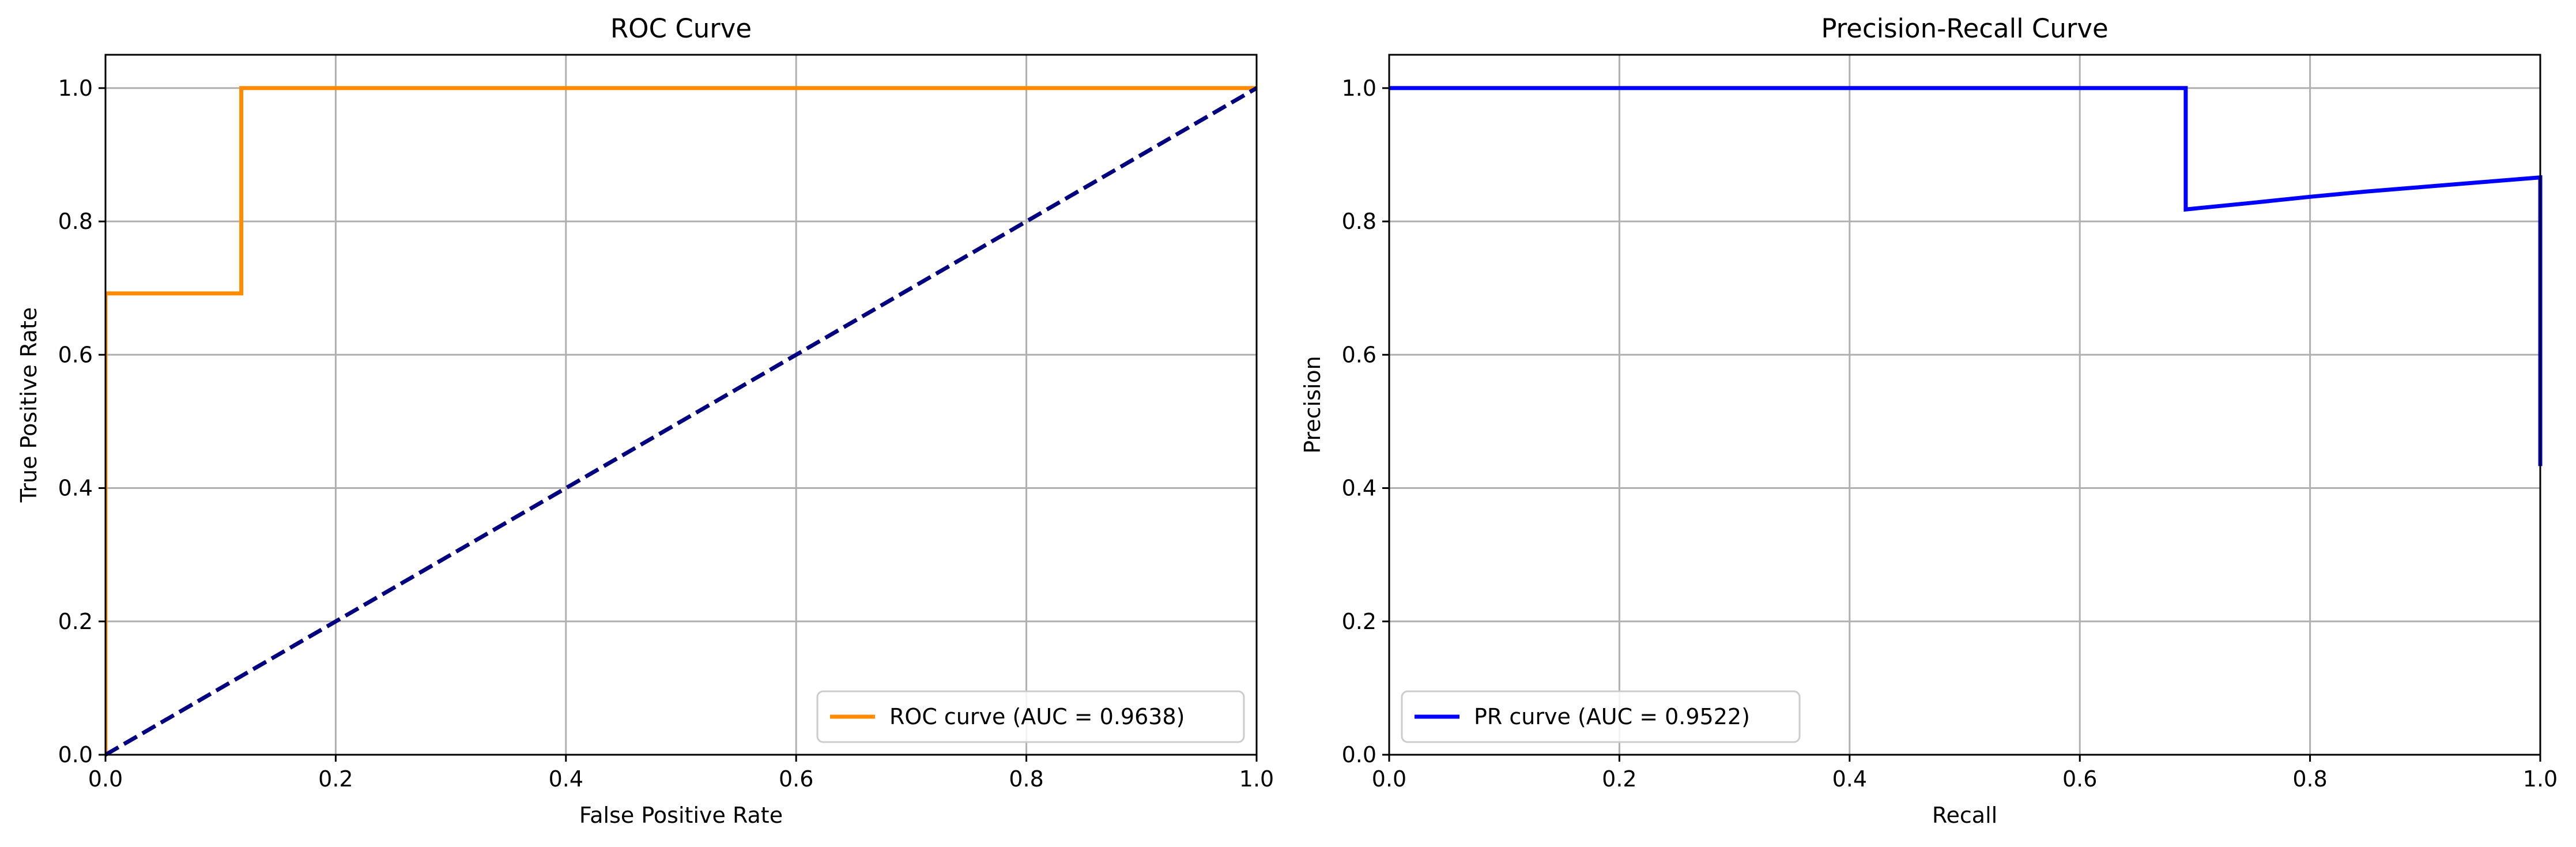 The image size is (2576, 847). Describe the element at coordinates (29, 405) in the screenshot. I see `y-axis-label: True Positive Rate` at that location.